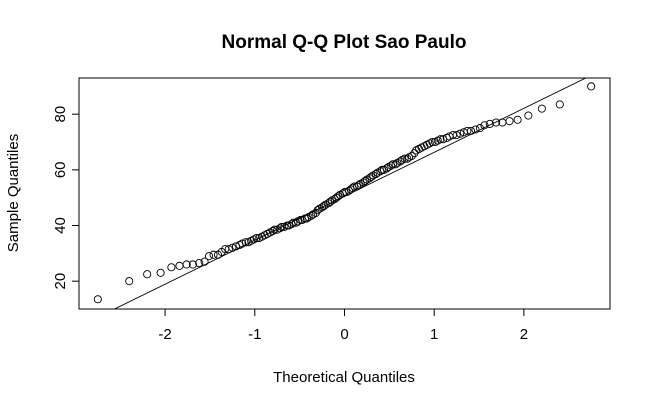  I want to click on x-axis: -2 -1 0 1 2, so click(343, 326).